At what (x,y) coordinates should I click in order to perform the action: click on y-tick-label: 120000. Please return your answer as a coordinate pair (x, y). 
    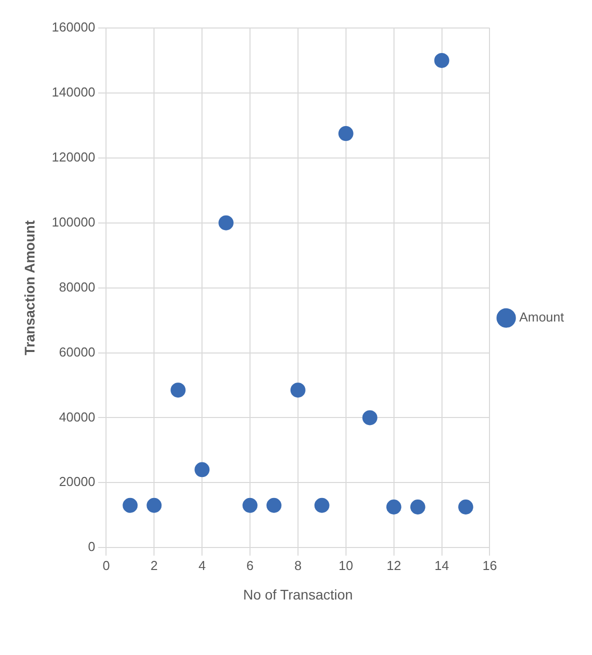
    Looking at the image, I should click on (74, 156).